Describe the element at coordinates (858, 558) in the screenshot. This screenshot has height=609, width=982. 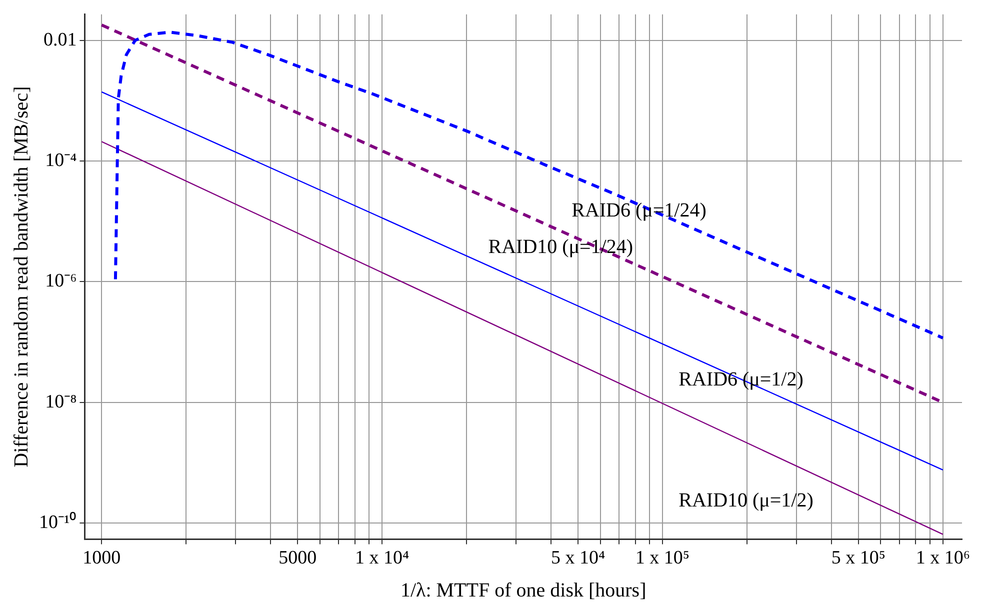
I see `x-tick-label: 5 x 10⁵` at that location.